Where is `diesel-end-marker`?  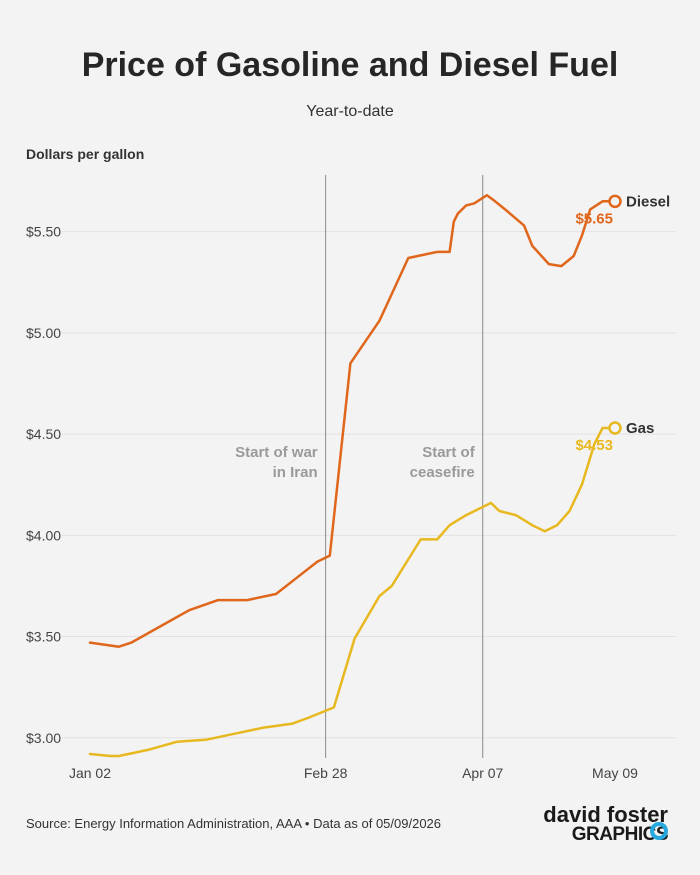
diesel-end-marker is located at coordinates (615, 201).